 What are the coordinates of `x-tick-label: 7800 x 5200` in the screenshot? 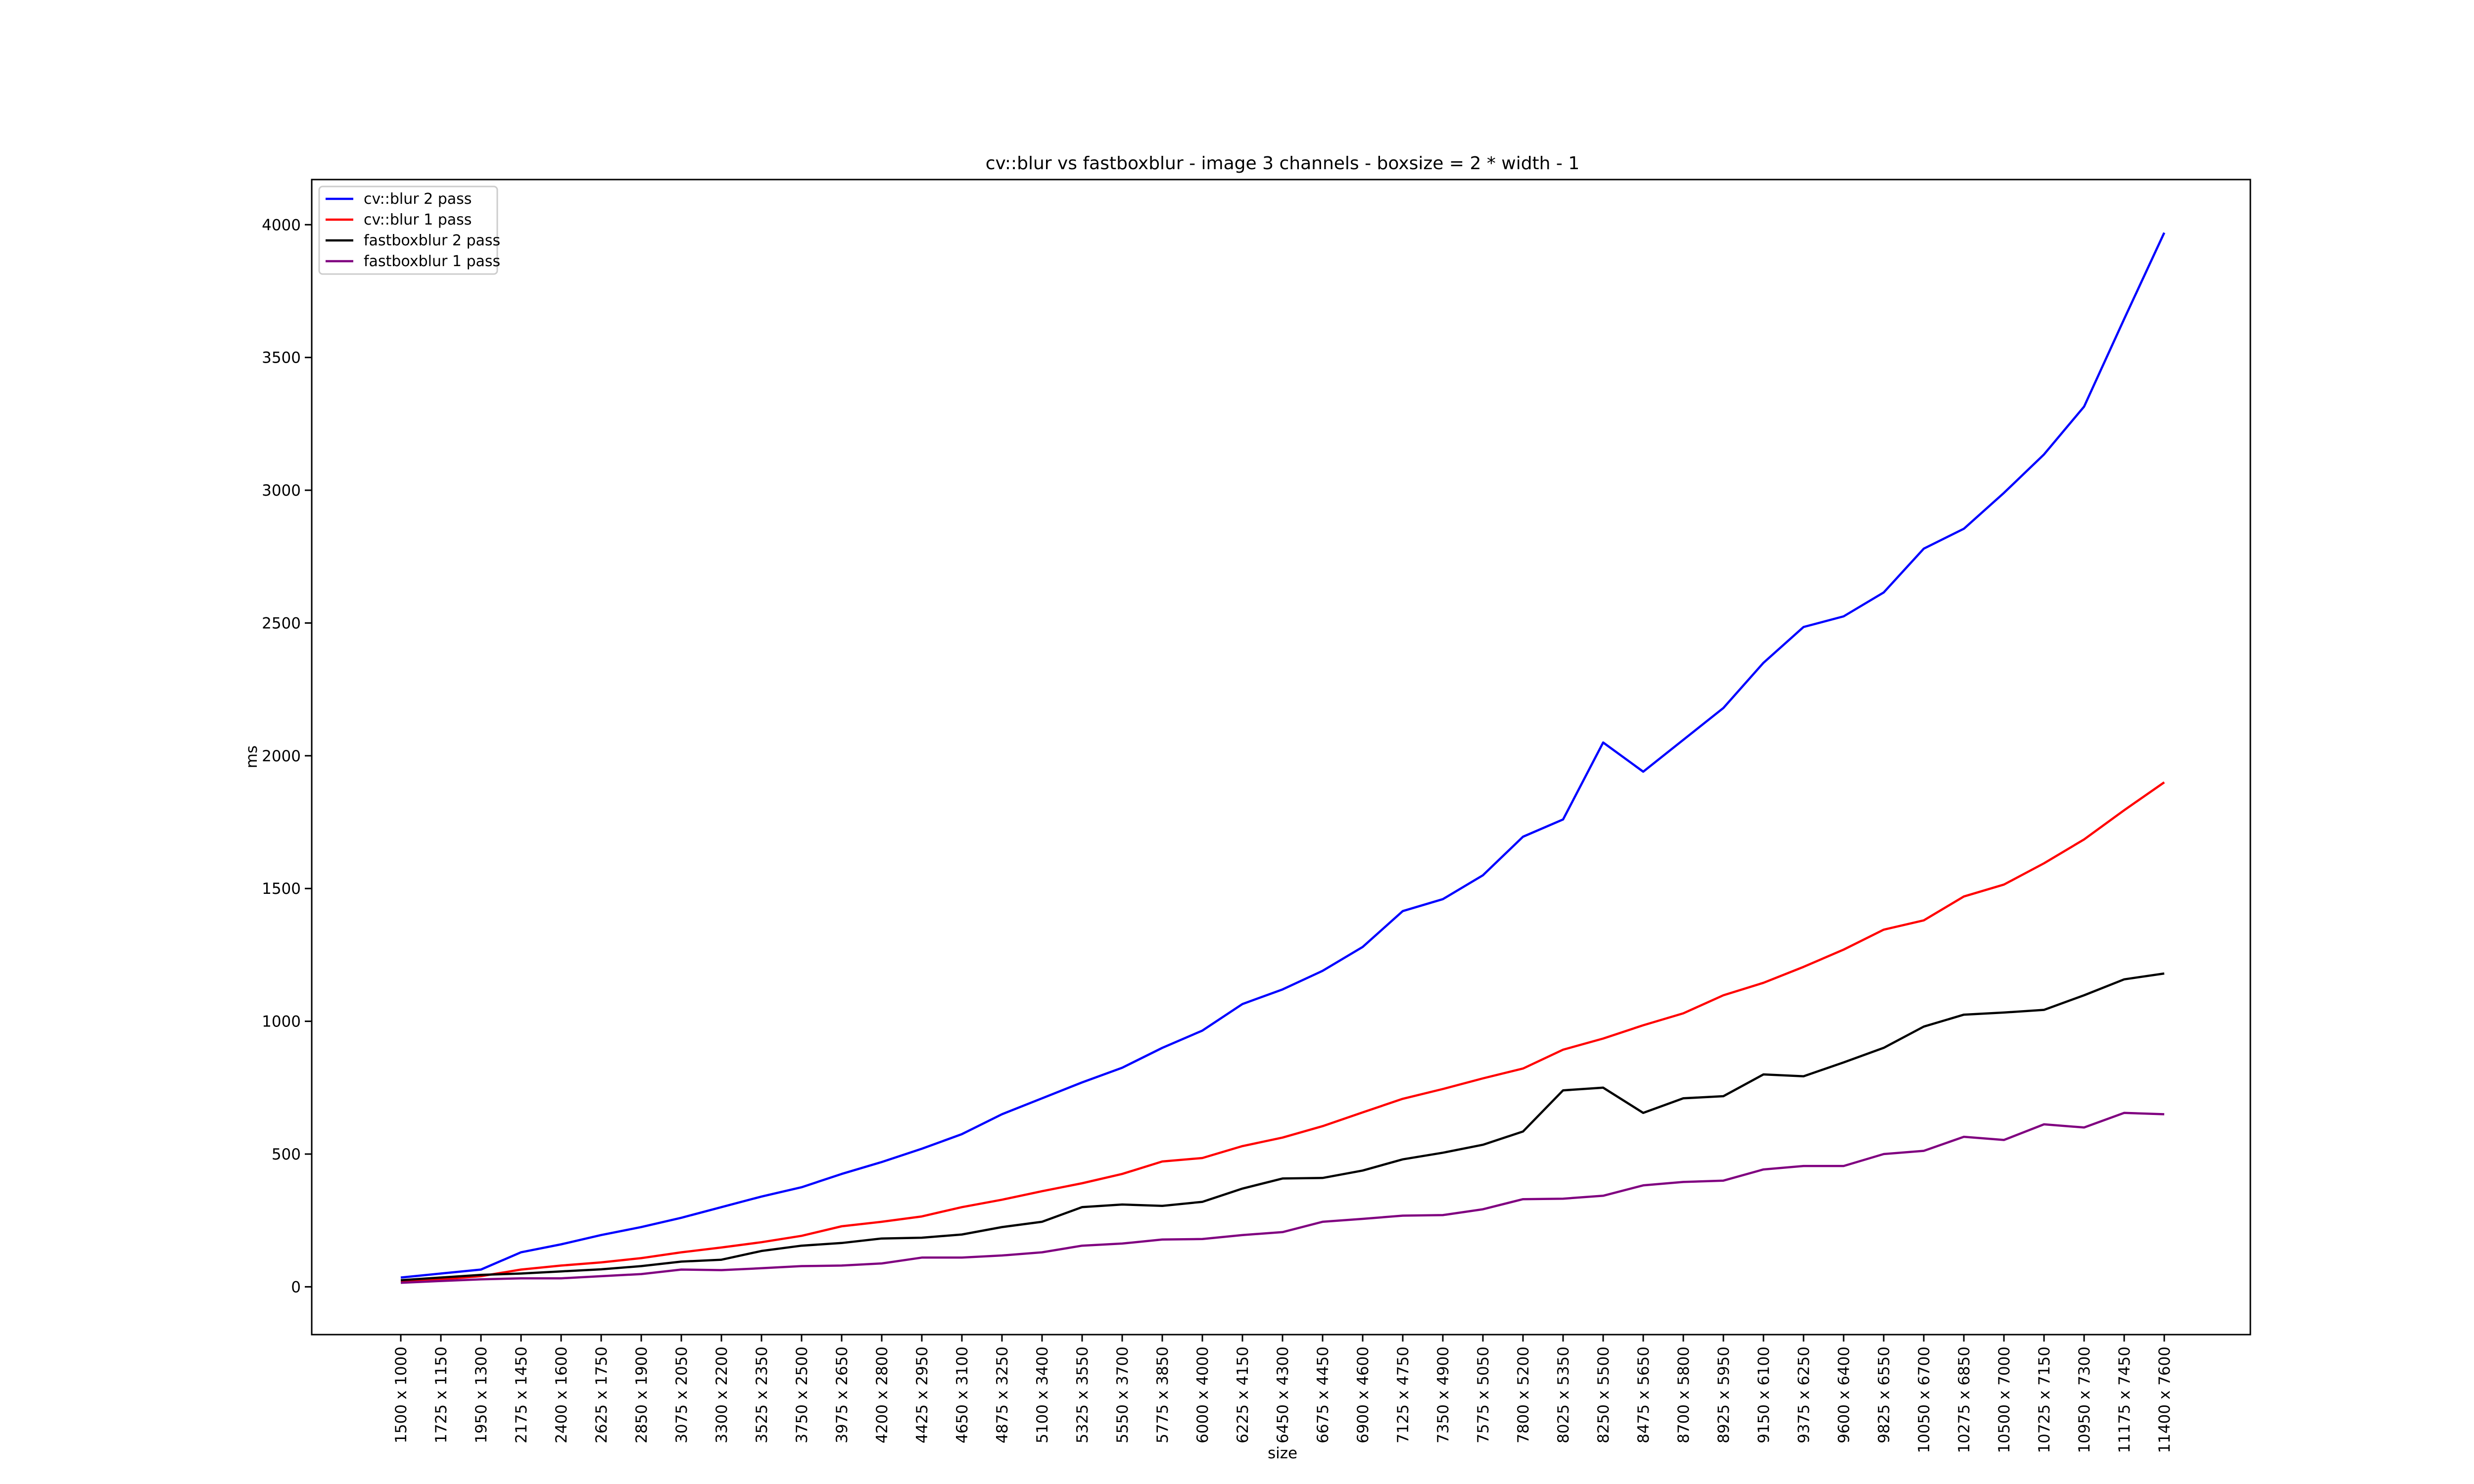 It's located at (1524, 1394).